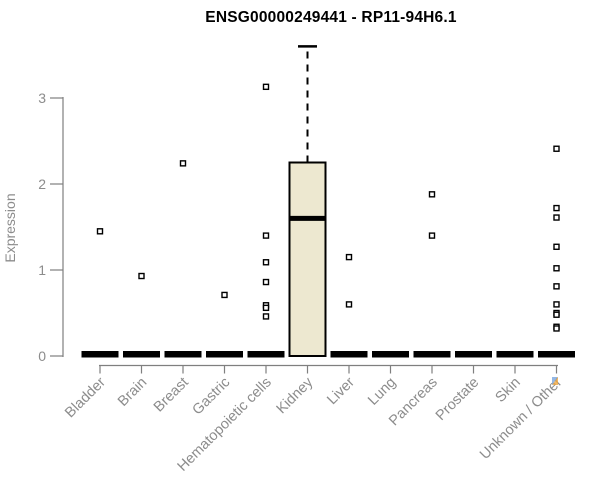 The height and width of the screenshot is (500, 600). Describe the element at coordinates (132, 392) in the screenshot. I see `x-category-label: Brain` at that location.